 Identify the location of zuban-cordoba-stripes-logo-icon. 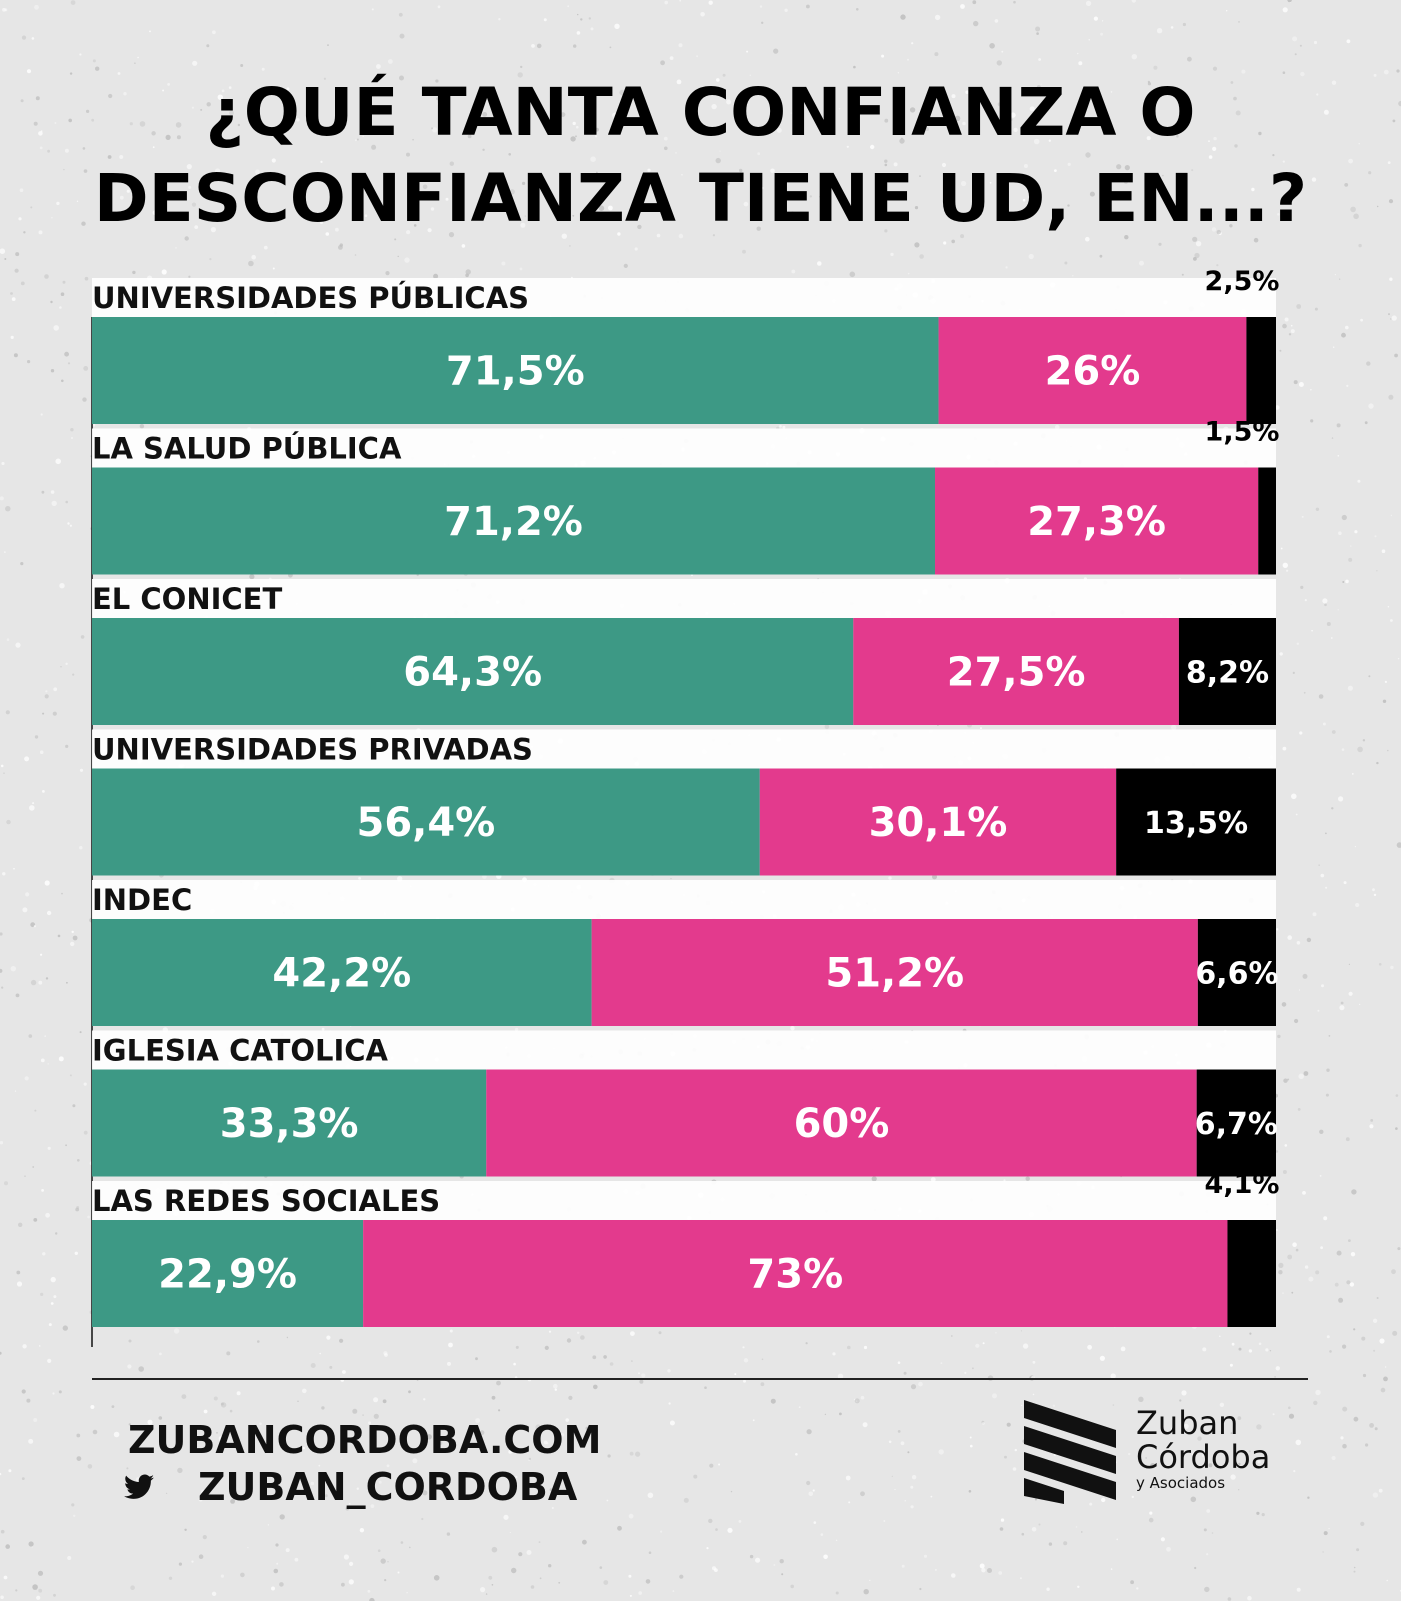
(1070, 1452).